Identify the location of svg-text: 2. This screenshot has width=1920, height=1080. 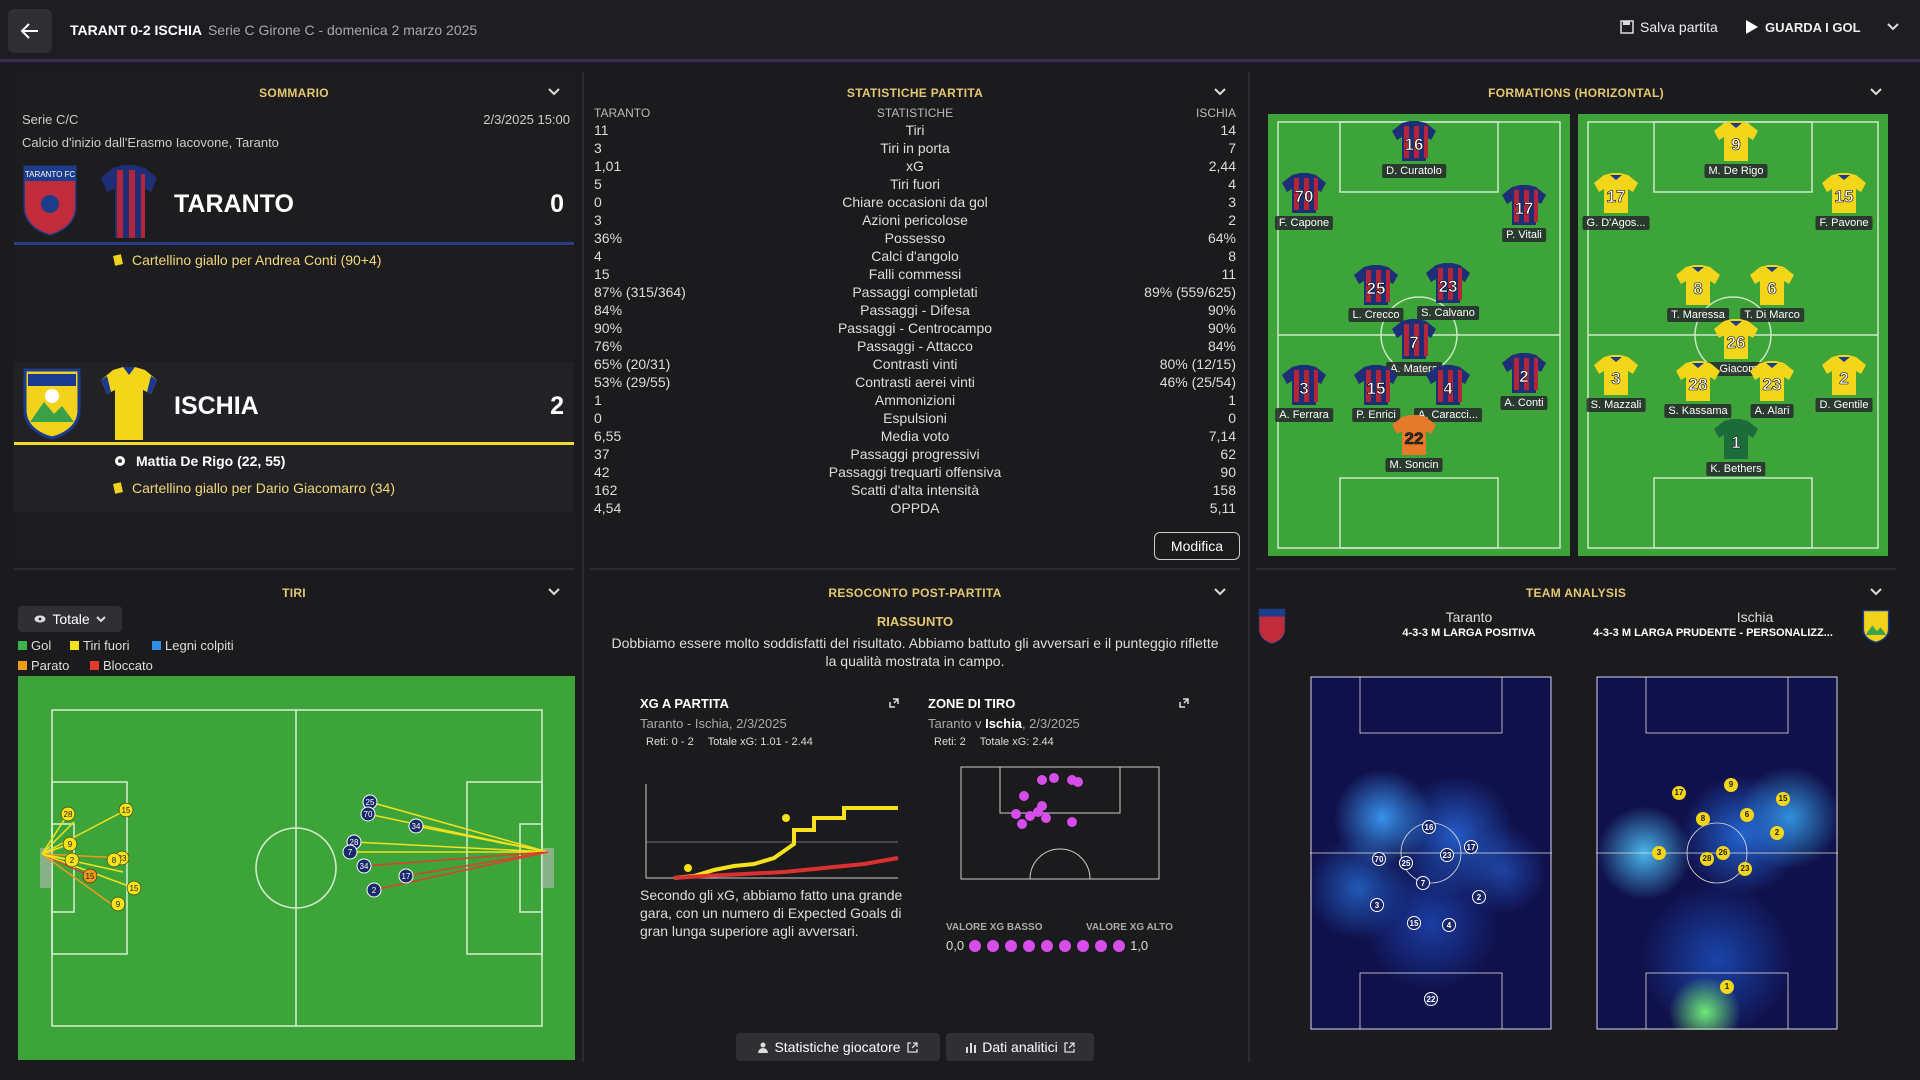
(1843, 378).